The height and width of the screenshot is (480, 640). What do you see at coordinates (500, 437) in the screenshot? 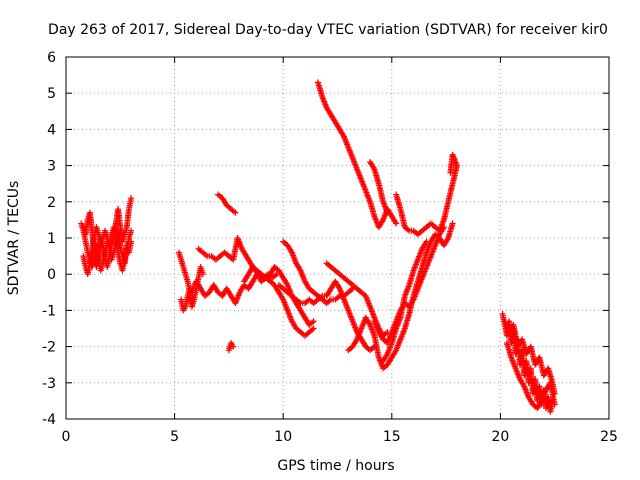
I see `x-tick-label: 20` at bounding box center [500, 437].